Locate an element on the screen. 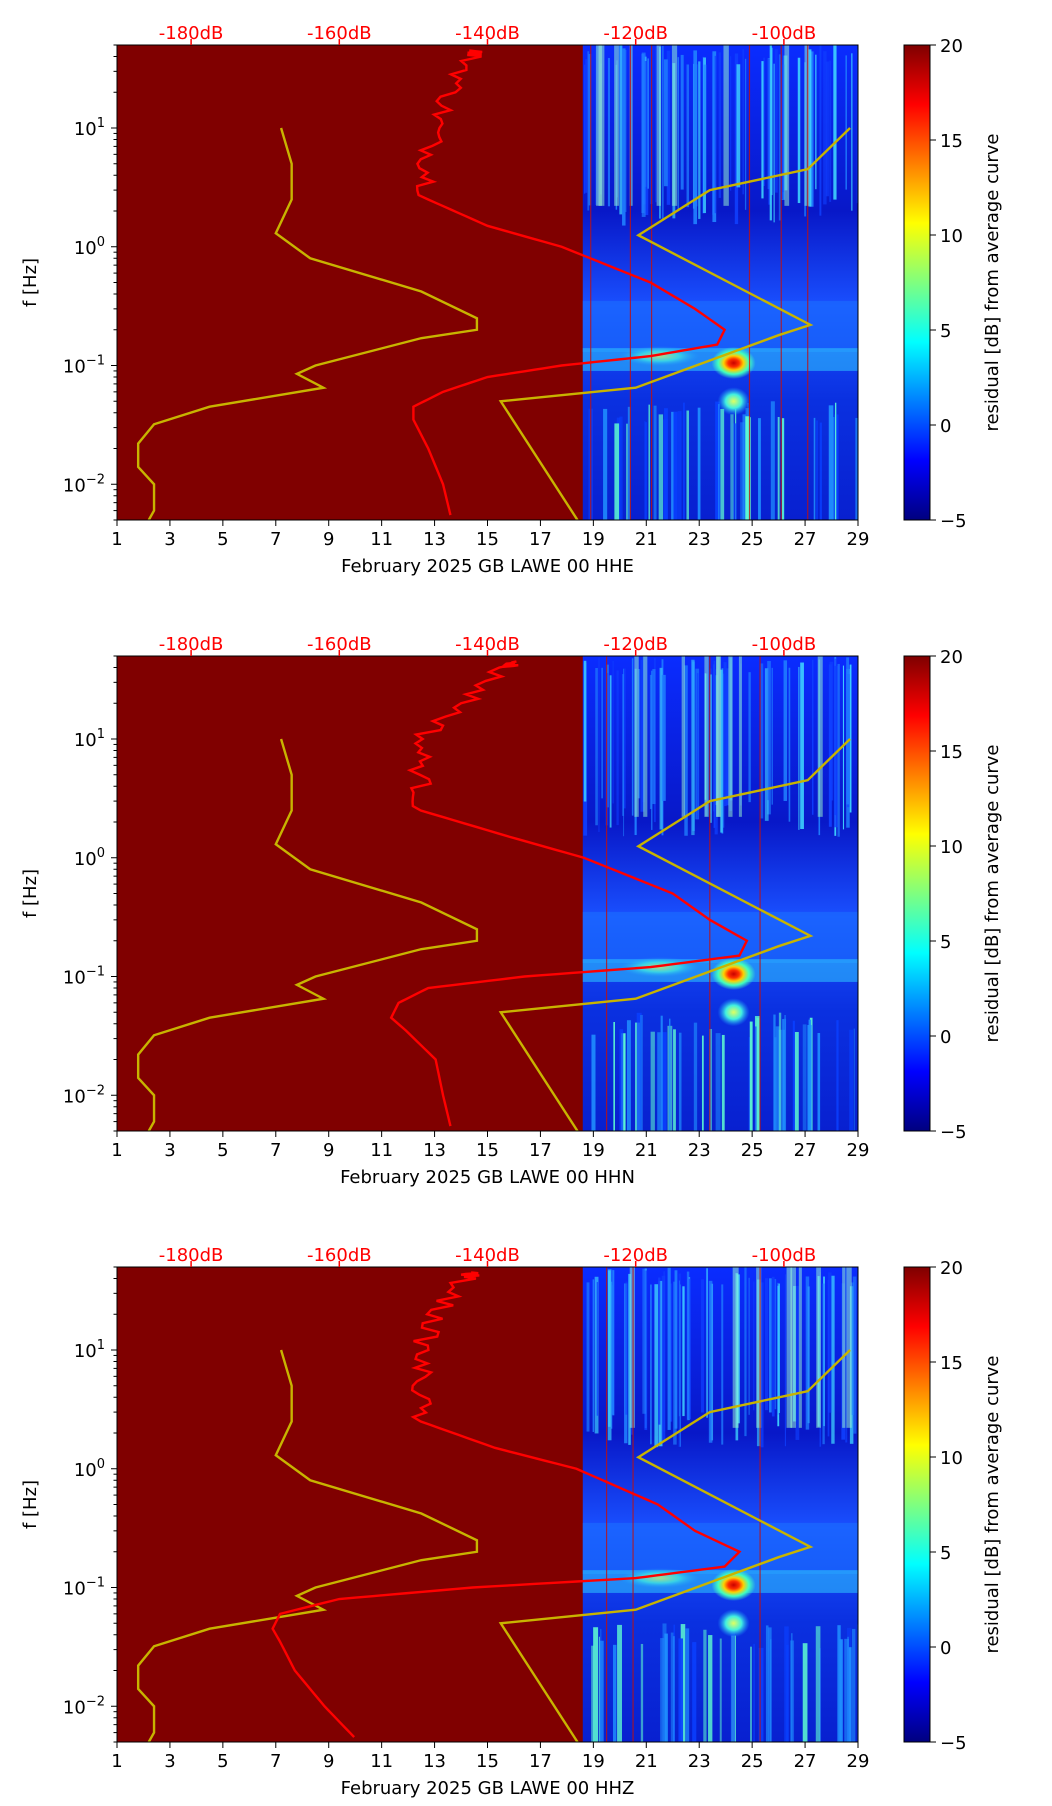  y-tick-label: 10⁻¹ is located at coordinates (84, 977).